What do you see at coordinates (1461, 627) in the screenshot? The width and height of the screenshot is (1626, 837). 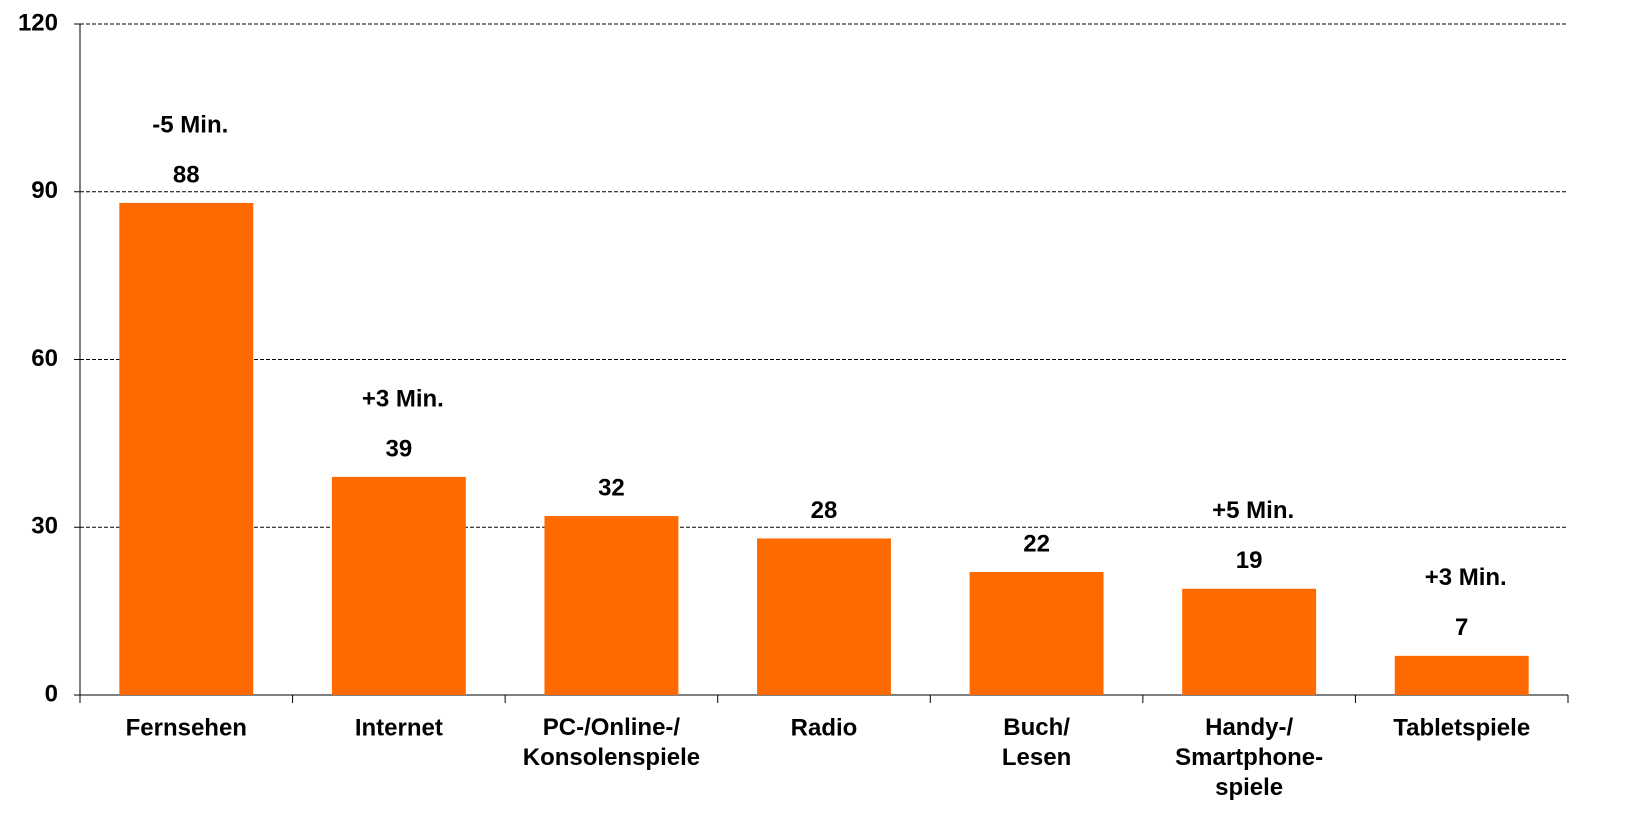 I see `value-label: 7` at bounding box center [1461, 627].